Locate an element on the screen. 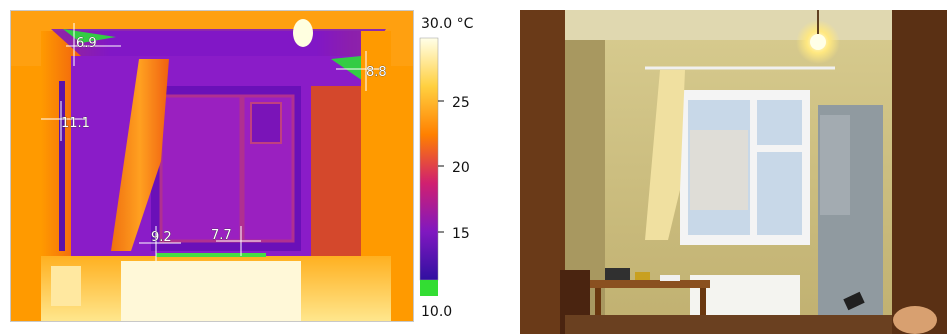 Image resolution: width=947 pixels, height=334 pixels. spot-9-2: 9.2 is located at coordinates (160, 243).